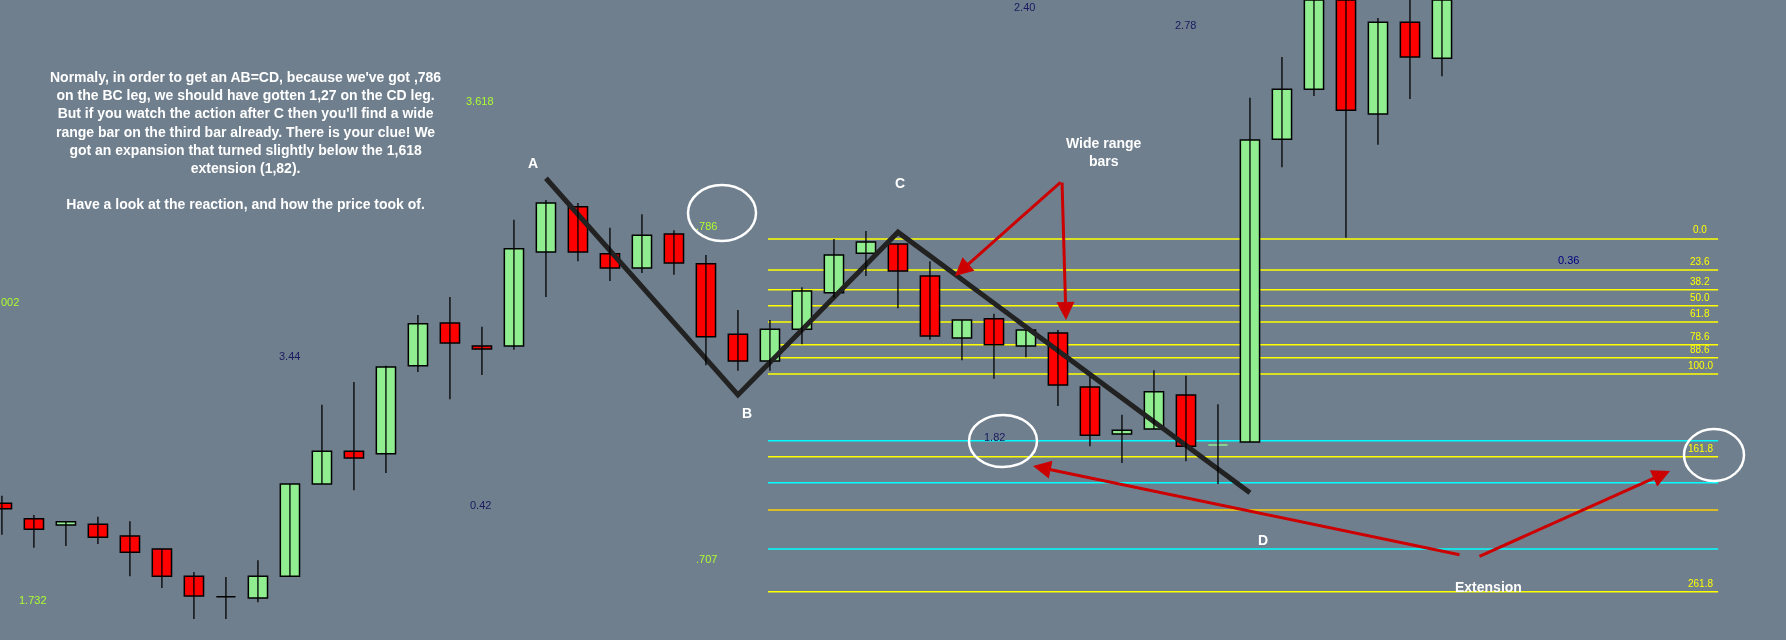 Image resolution: width=1786 pixels, height=640 pixels. What do you see at coordinates (1701, 448) in the screenshot?
I see `text: 161.8` at bounding box center [1701, 448].